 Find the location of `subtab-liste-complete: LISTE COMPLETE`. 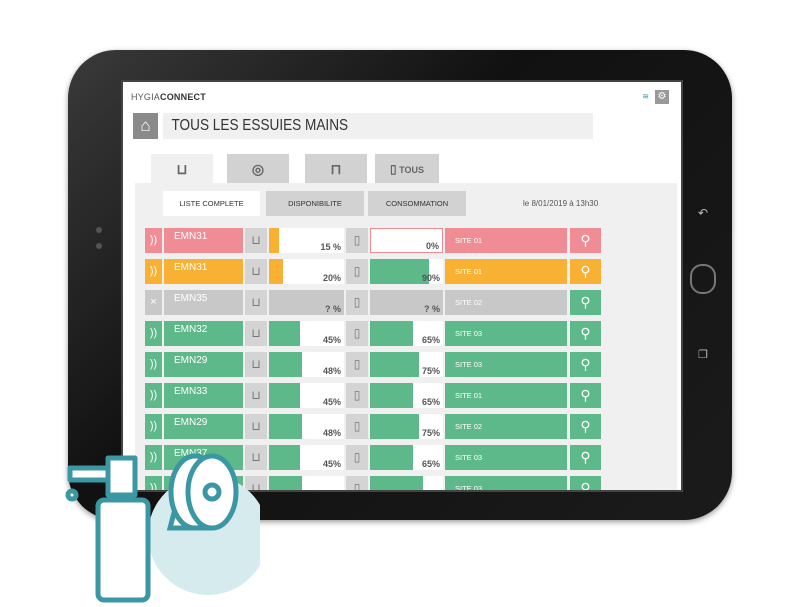

subtab-liste-complete: LISTE COMPLETE is located at coordinates (211, 203).